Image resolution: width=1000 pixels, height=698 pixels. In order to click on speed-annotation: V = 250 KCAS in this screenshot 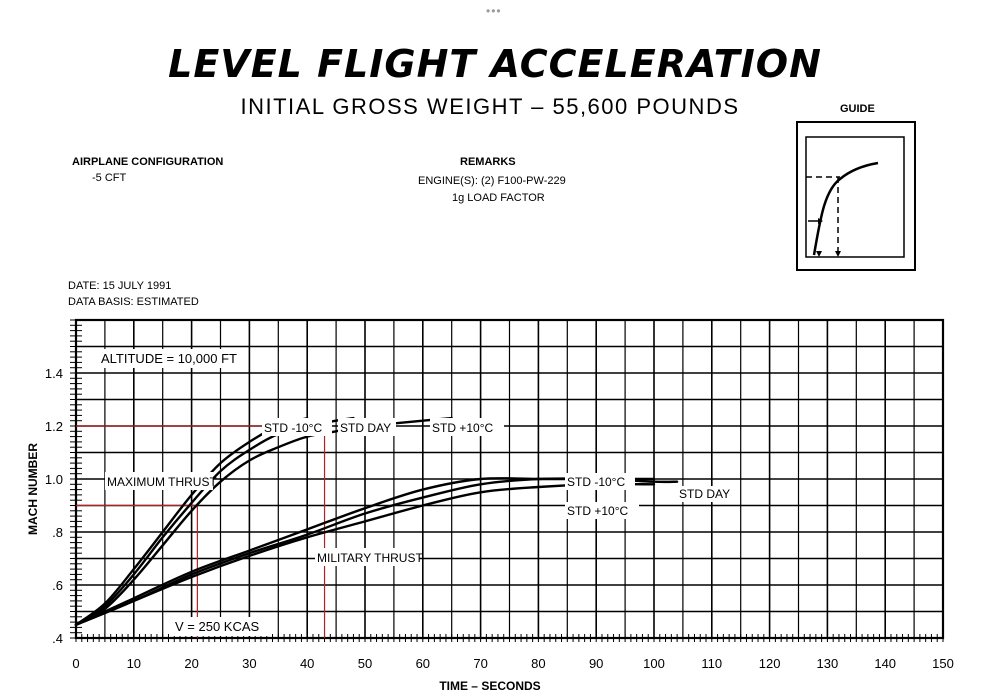, I will do `click(217, 626)`.